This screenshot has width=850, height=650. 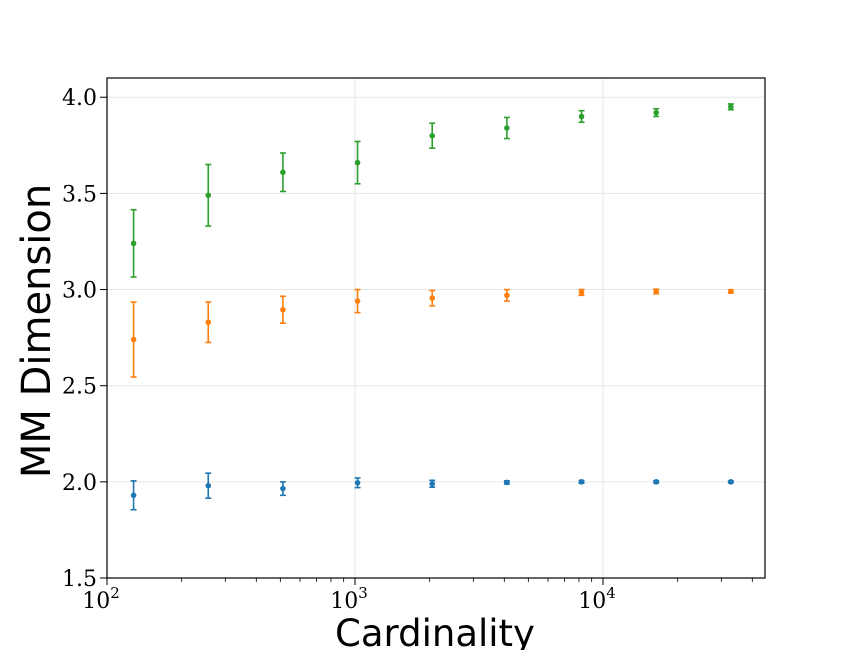 I want to click on y-tick-label: 4.0, so click(x=79, y=98).